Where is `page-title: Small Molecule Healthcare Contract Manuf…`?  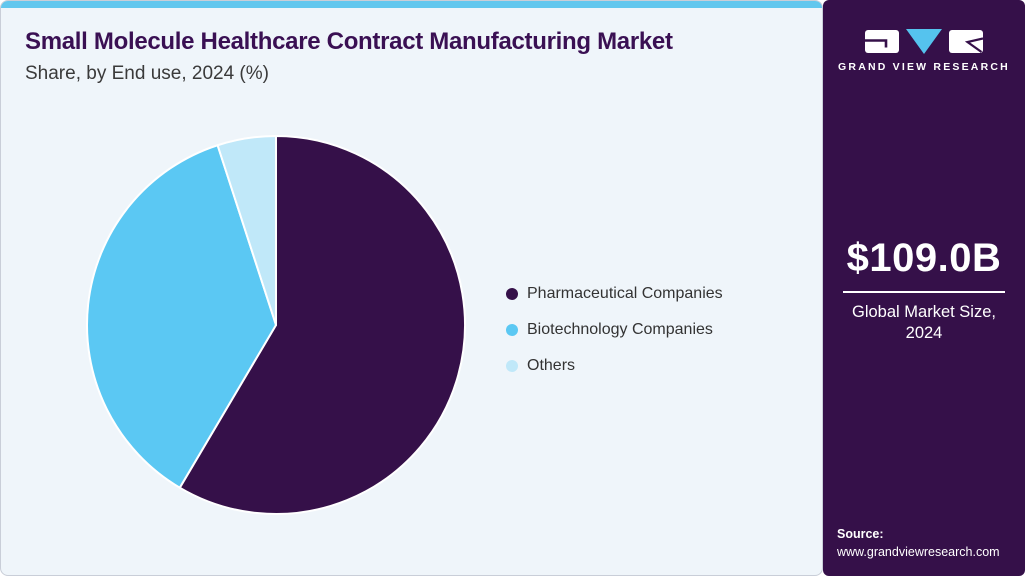
page-title: Small Molecule Healthcare Contract Manuf… is located at coordinates (349, 41).